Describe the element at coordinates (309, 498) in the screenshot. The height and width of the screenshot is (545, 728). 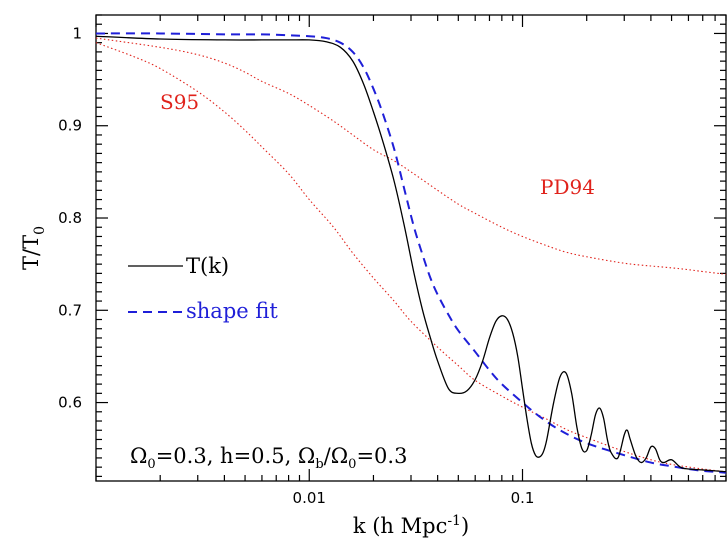
I see `x-tick-label: 0.01` at that location.